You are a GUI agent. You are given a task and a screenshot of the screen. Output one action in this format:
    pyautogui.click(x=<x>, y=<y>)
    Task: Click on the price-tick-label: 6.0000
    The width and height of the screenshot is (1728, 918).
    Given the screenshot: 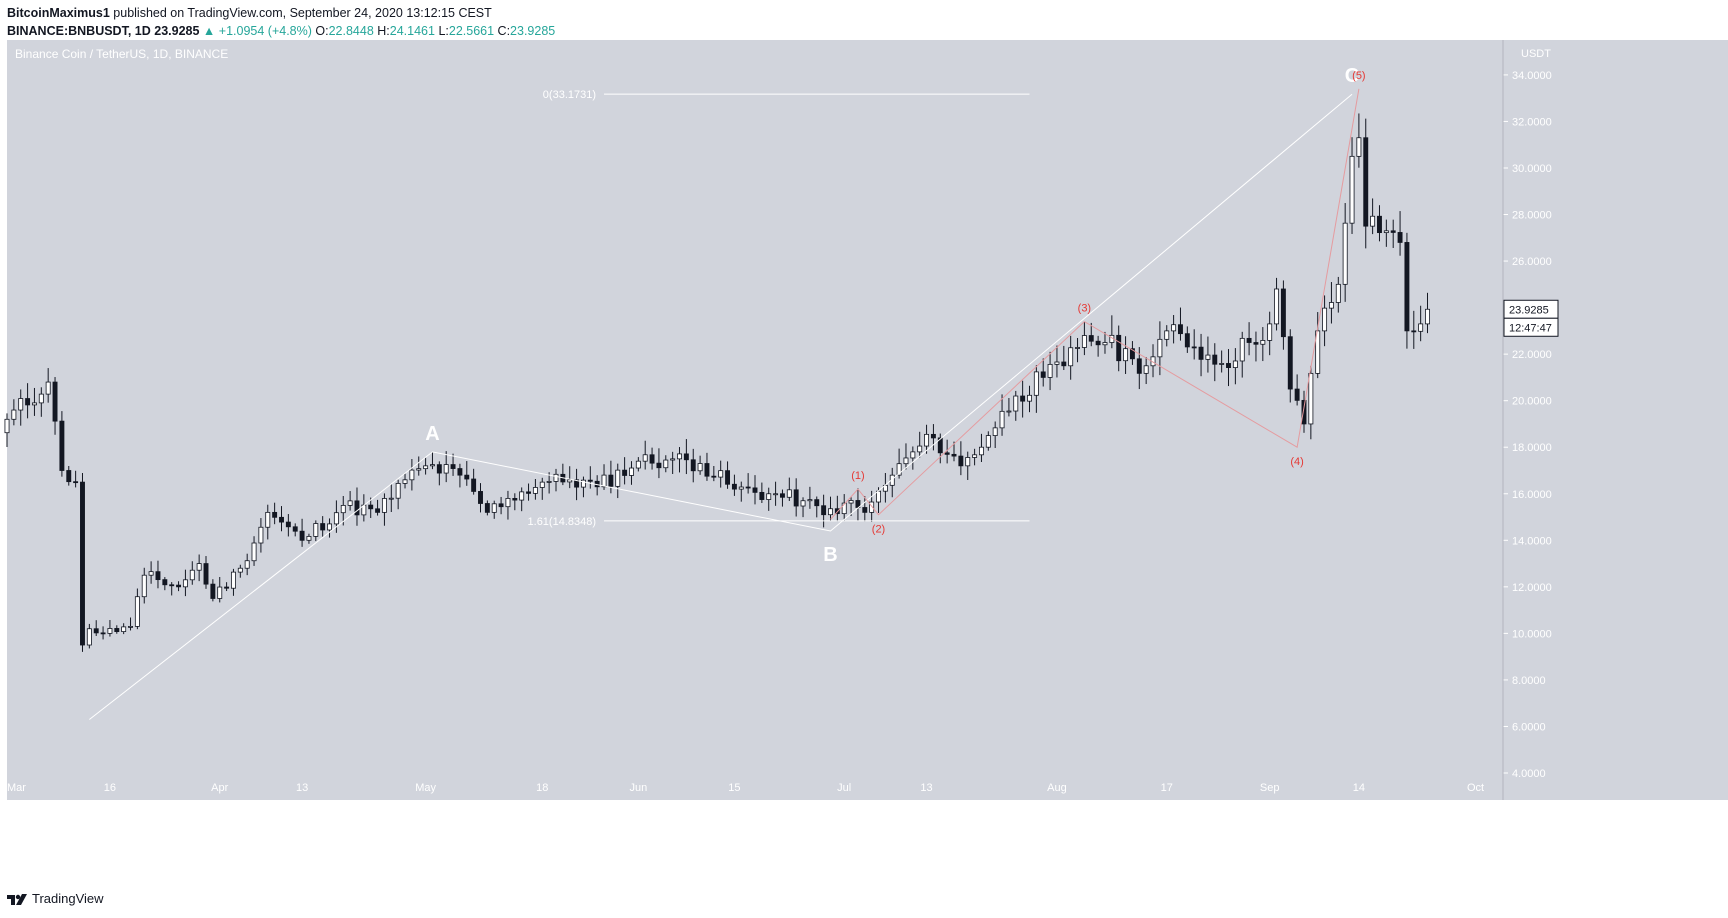 What is the action you would take?
    pyautogui.click(x=1529, y=727)
    